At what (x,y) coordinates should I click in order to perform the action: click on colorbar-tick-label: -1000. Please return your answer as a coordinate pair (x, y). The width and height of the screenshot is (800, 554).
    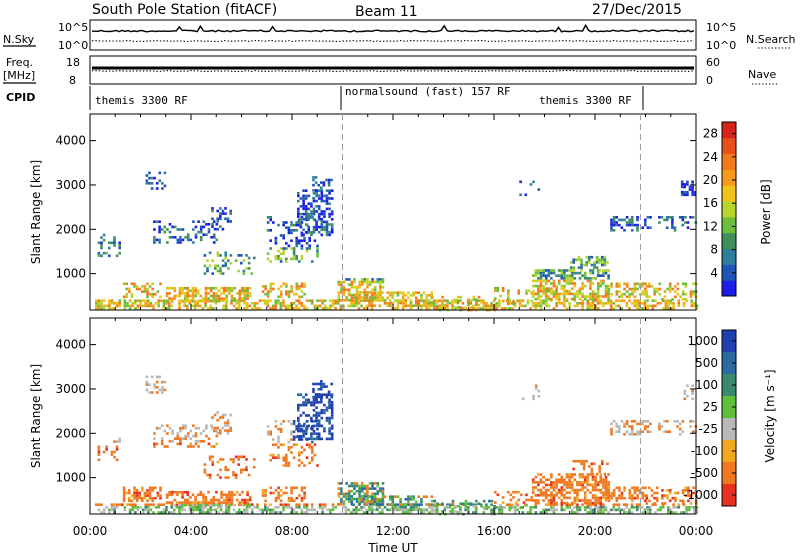
    Looking at the image, I should click on (700, 495).